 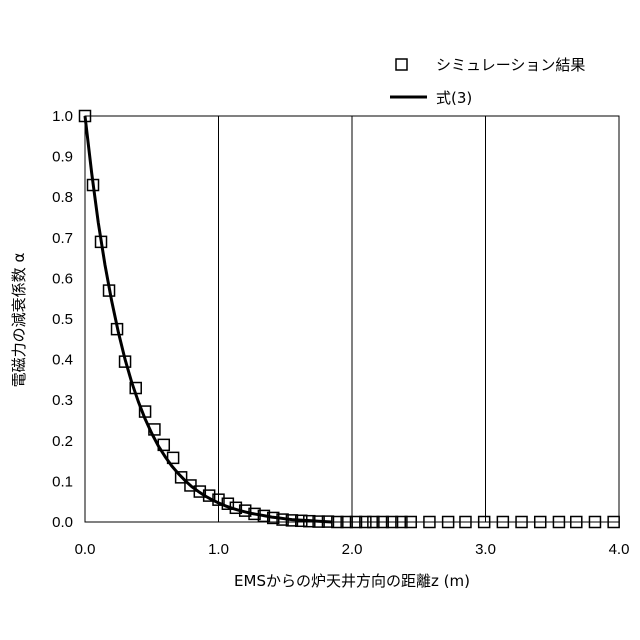 What do you see at coordinates (401, 64) in the screenshot?
I see `legend-square-marker` at bounding box center [401, 64].